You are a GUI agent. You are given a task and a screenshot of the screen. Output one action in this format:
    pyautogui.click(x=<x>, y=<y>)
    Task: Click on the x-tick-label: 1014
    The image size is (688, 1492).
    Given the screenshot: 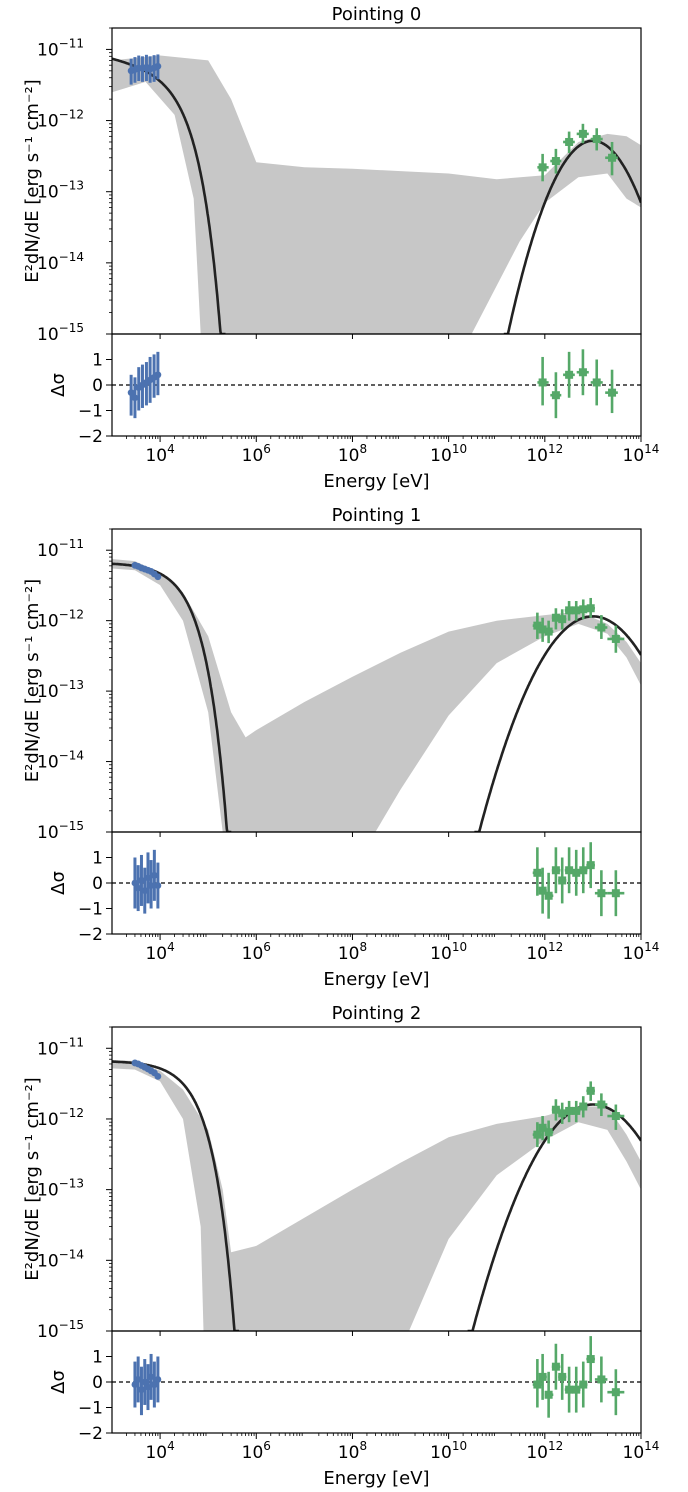 What is the action you would take?
    pyautogui.click(x=641, y=1451)
    